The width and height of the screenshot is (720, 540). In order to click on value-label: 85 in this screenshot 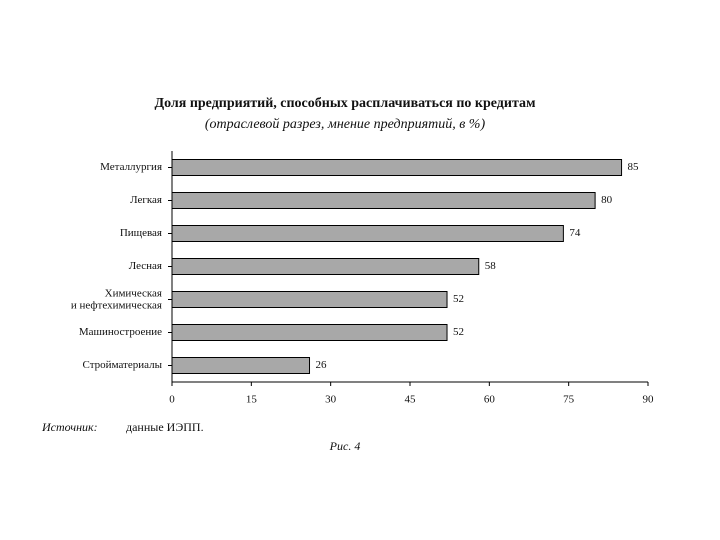, I will do `click(634, 167)`.